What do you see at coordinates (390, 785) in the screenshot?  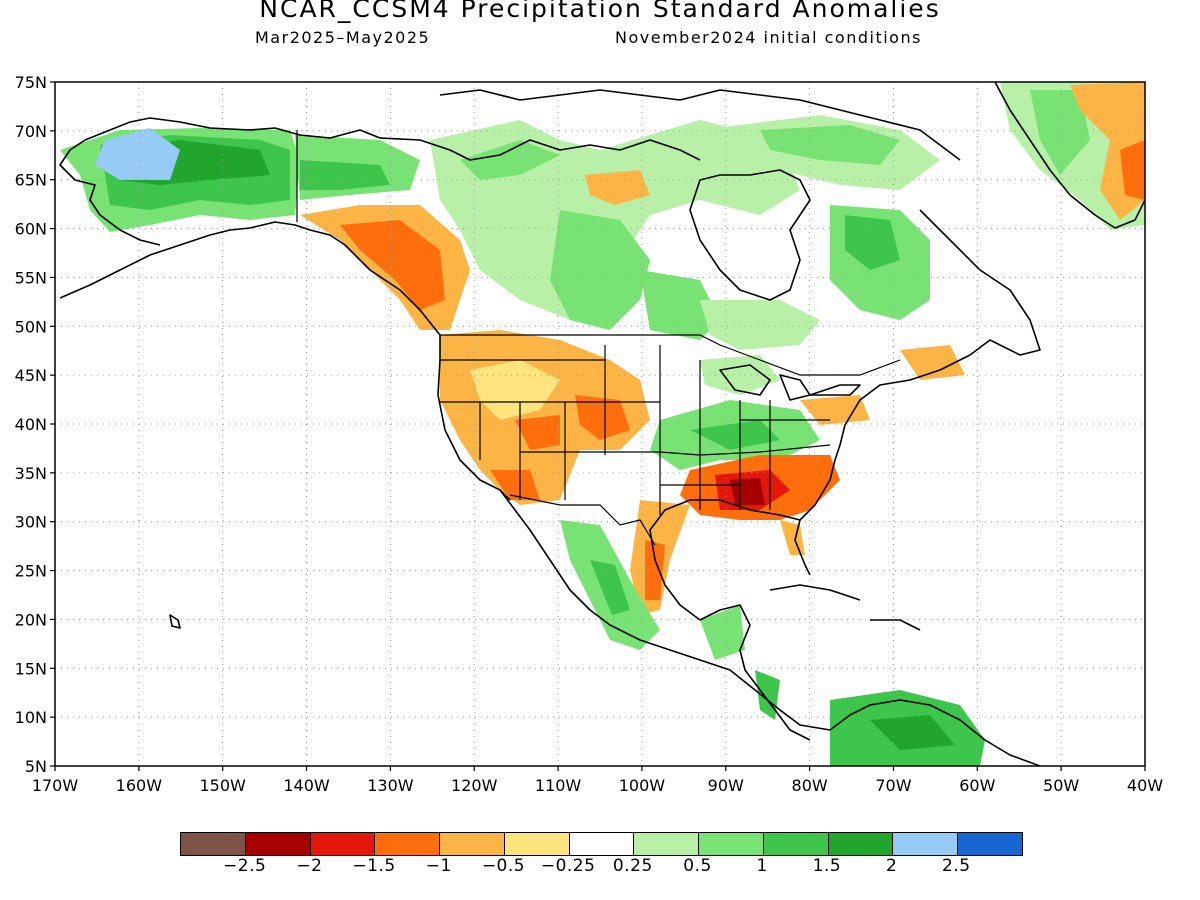 I see `longitude-label: 130W` at bounding box center [390, 785].